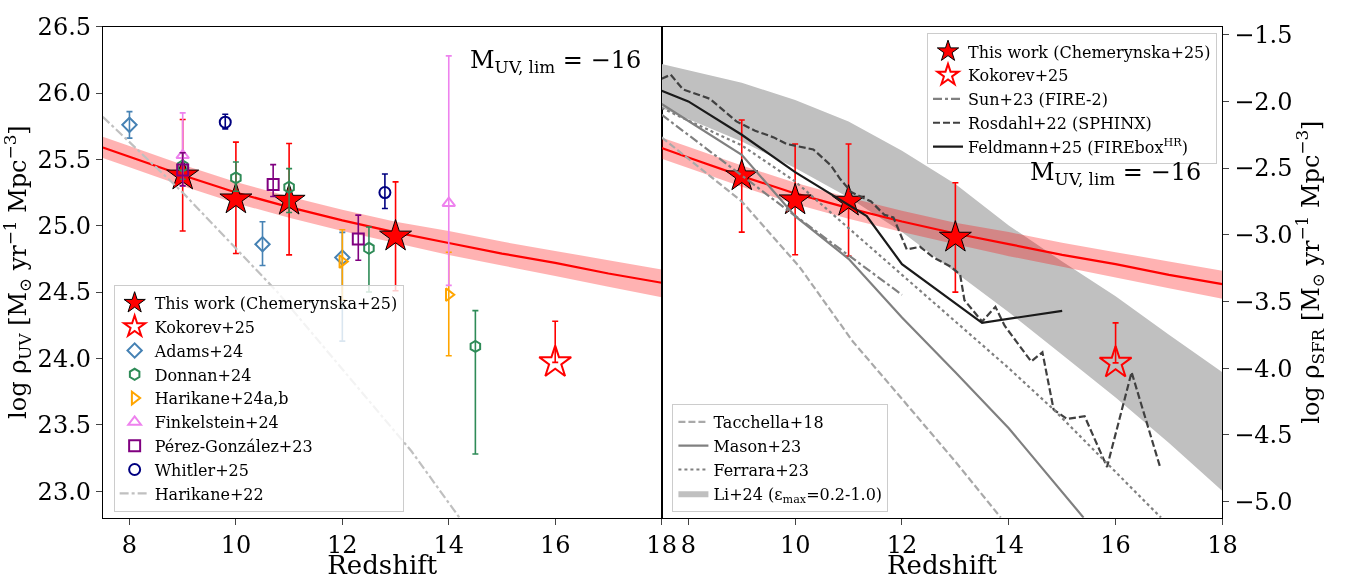  What do you see at coordinates (64, 425) in the screenshot?
I see `y-tick-label: 23.5` at bounding box center [64, 425].